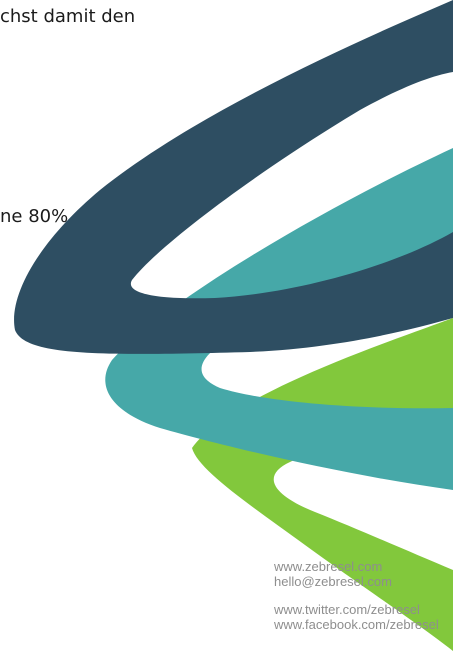 The image size is (453, 651). What do you see at coordinates (347, 609) in the screenshot?
I see `twitter-link: www.twitter.com/zebresel` at bounding box center [347, 609].